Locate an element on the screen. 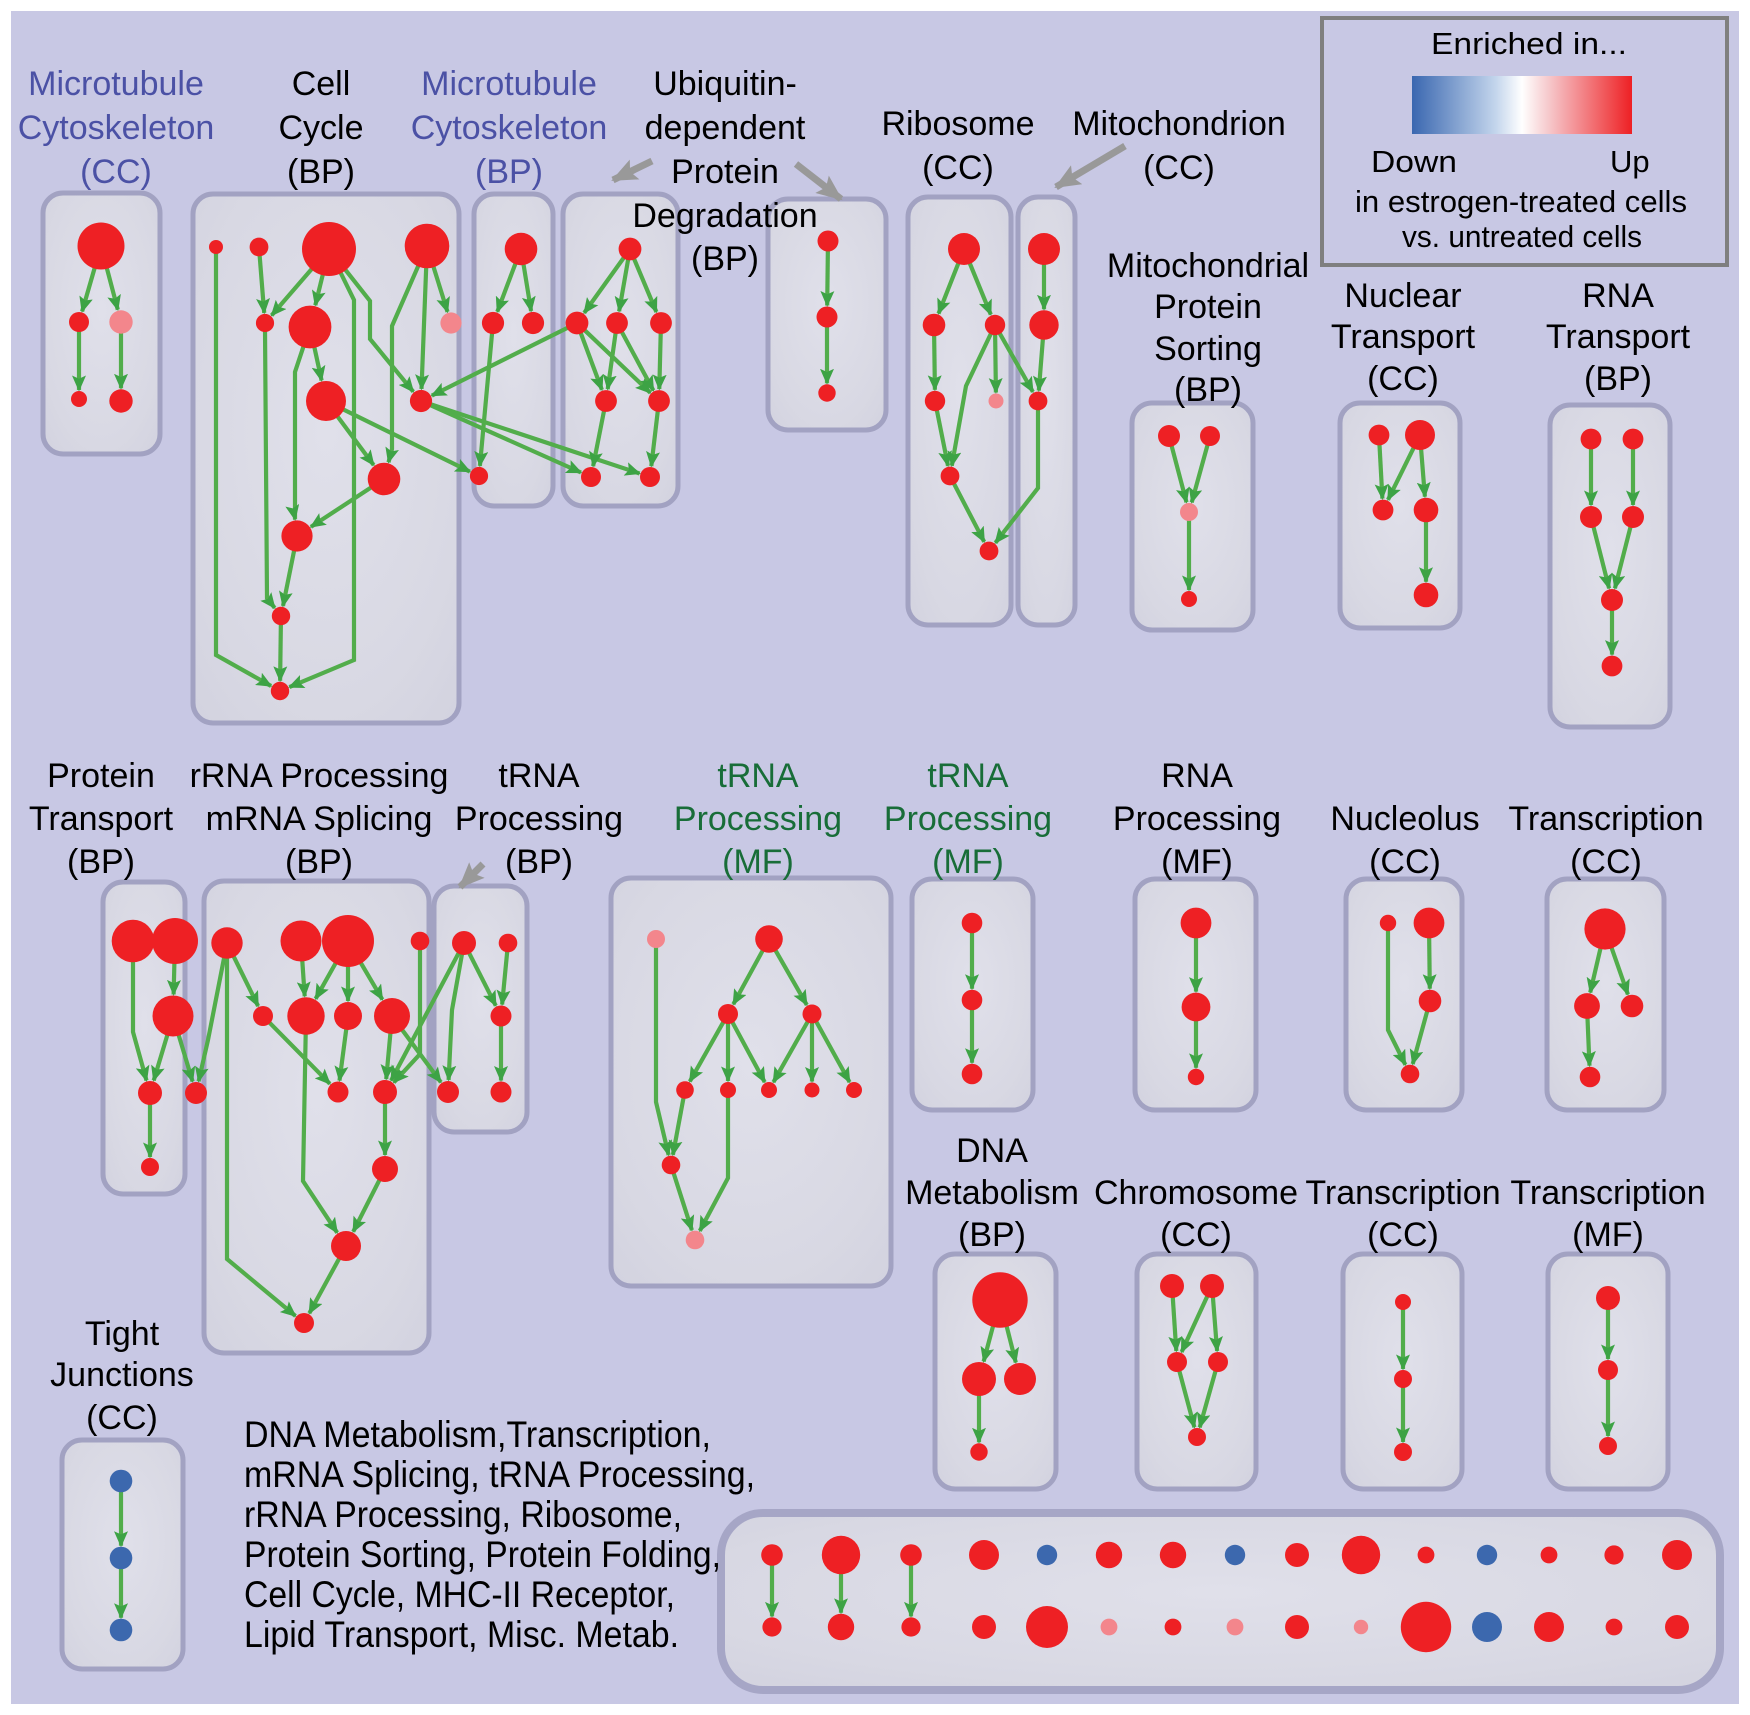 The height and width of the screenshot is (1715, 1750). svg-text: Nuclear is located at coordinates (1402, 296).